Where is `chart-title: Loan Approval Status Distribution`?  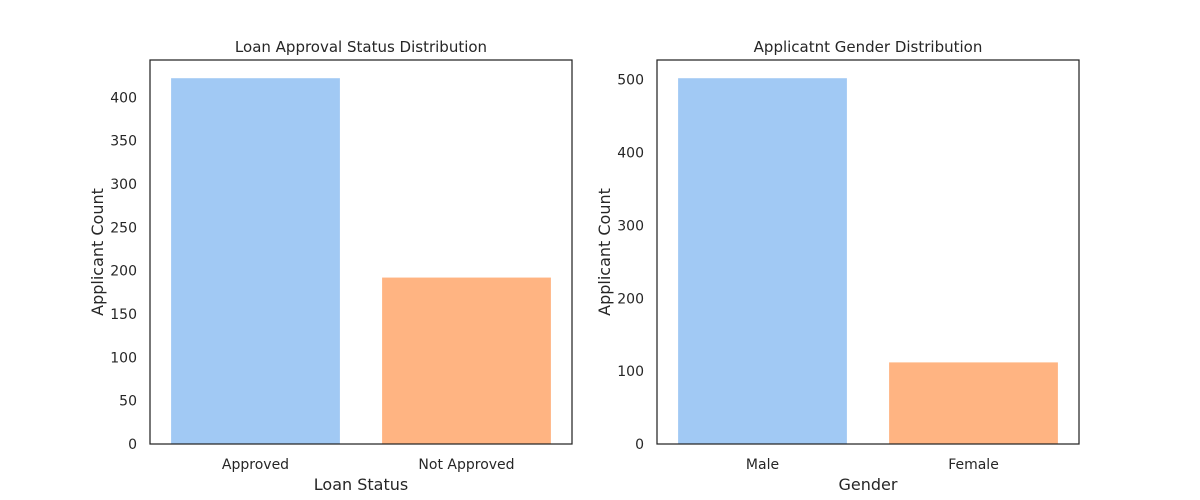
chart-title: Loan Approval Status Distribution is located at coordinates (361, 47).